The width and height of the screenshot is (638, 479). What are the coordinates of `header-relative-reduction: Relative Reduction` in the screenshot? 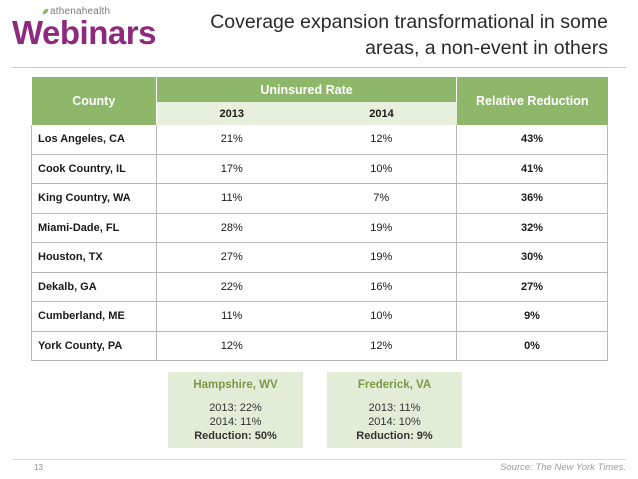 It's located at (532, 101).